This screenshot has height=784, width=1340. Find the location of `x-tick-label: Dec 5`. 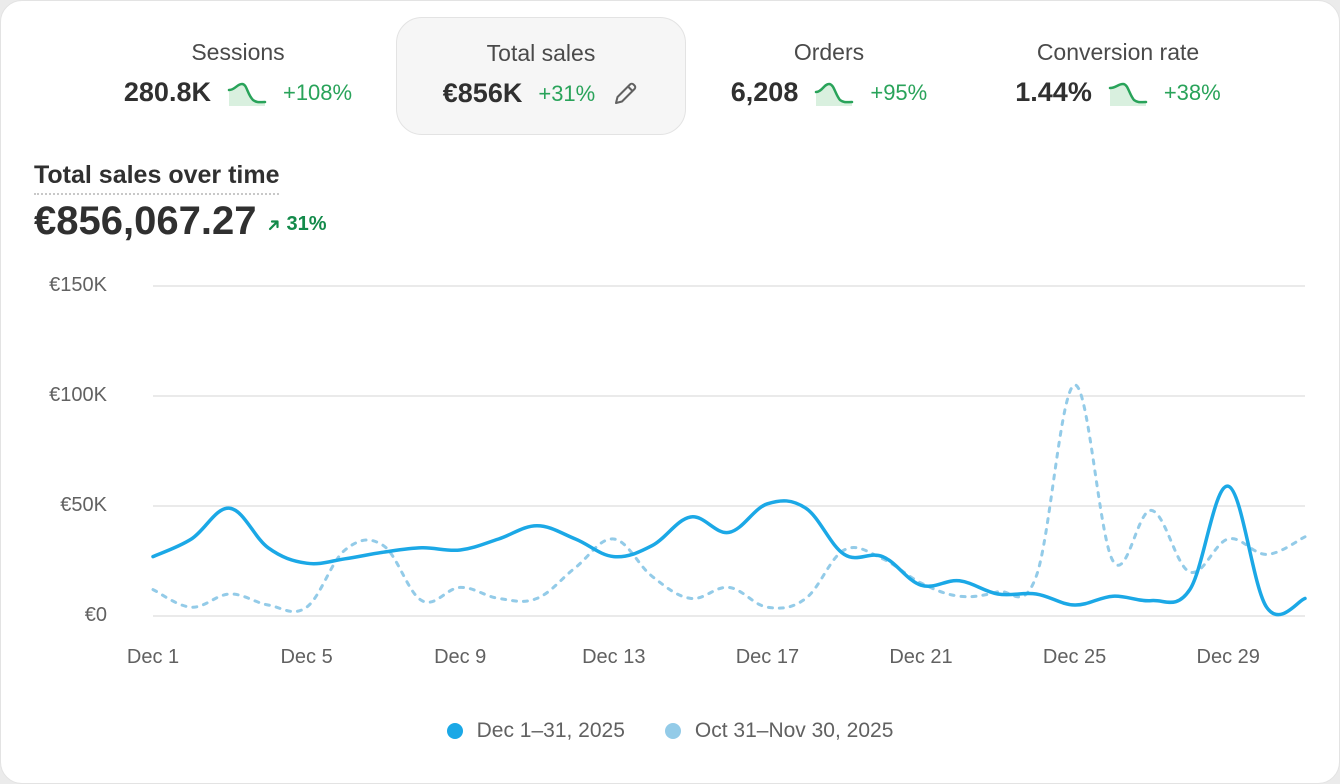

x-tick-label: Dec 5 is located at coordinates (306, 657).